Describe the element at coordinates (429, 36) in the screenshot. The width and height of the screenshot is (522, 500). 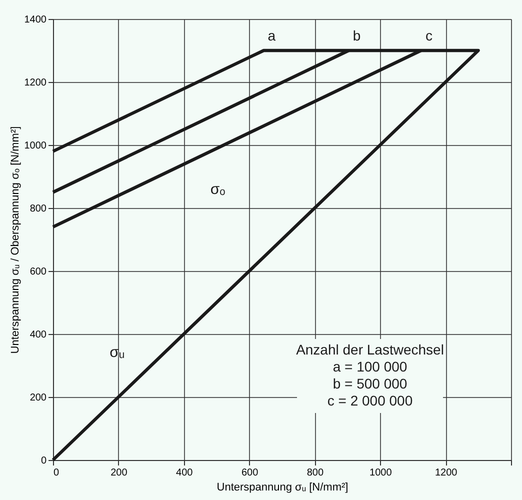
I see `series-label: c` at that location.